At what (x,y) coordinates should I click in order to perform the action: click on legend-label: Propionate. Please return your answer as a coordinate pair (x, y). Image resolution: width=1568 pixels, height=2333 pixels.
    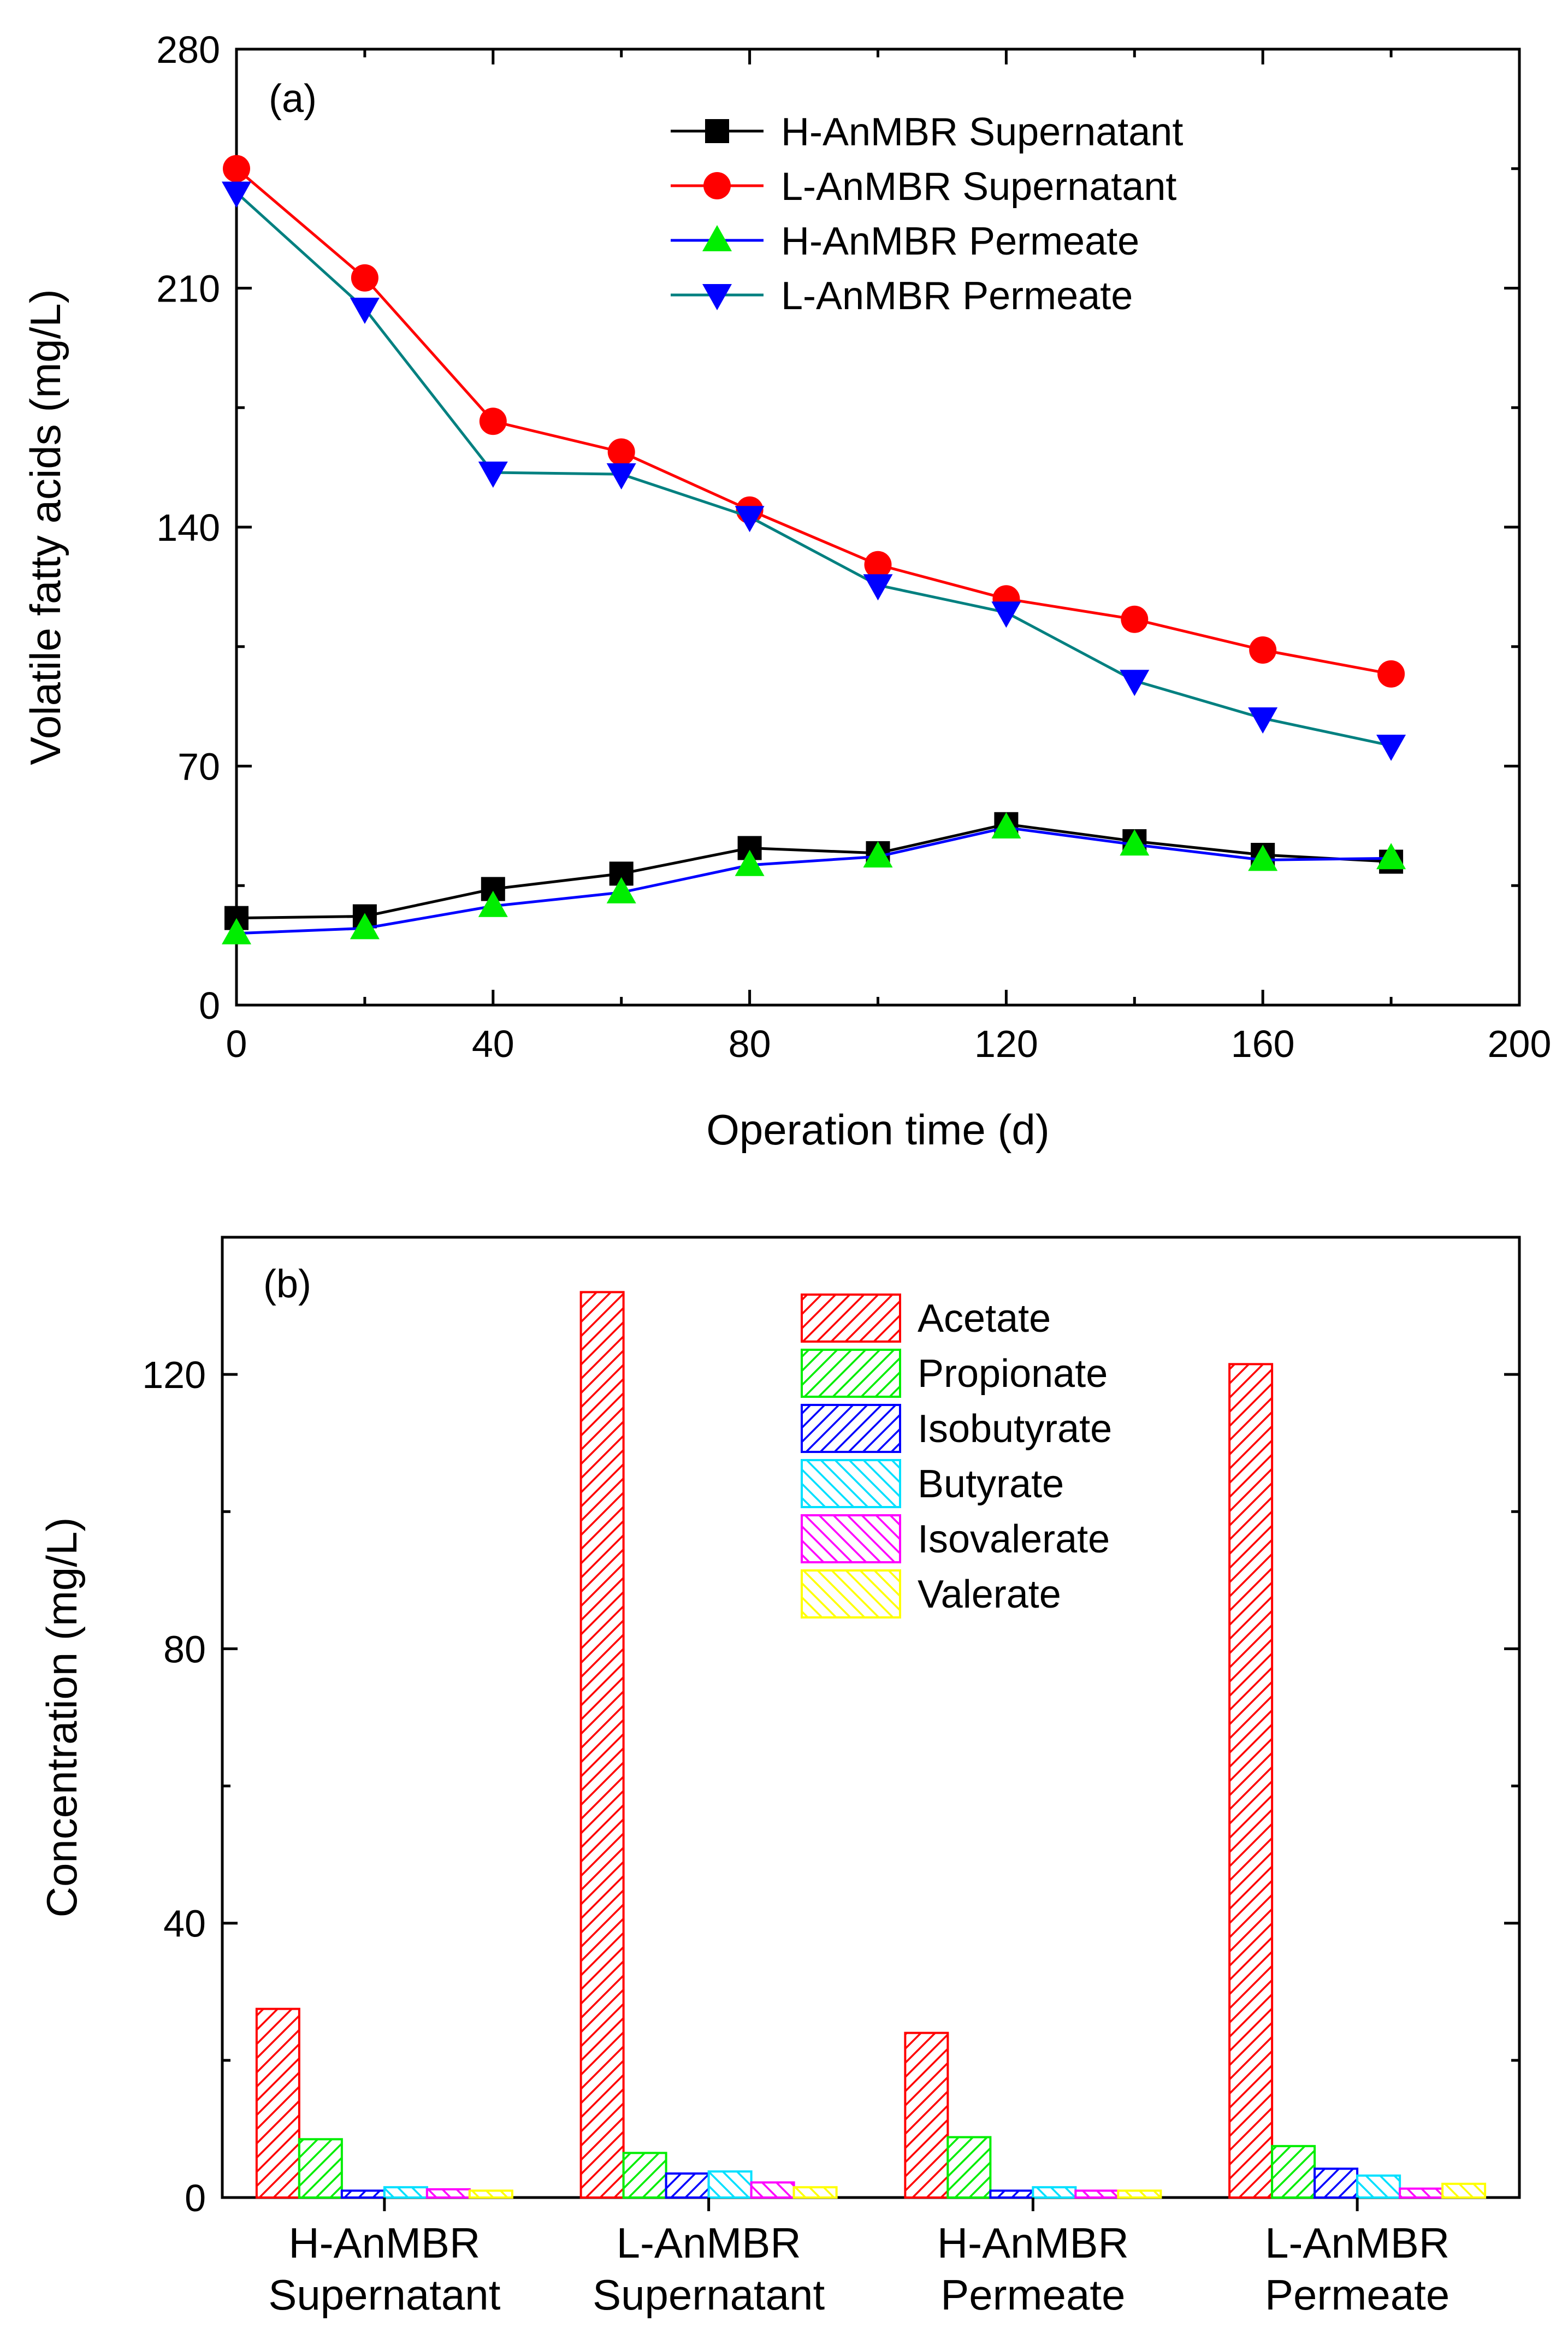
    Looking at the image, I should click on (1013, 1374).